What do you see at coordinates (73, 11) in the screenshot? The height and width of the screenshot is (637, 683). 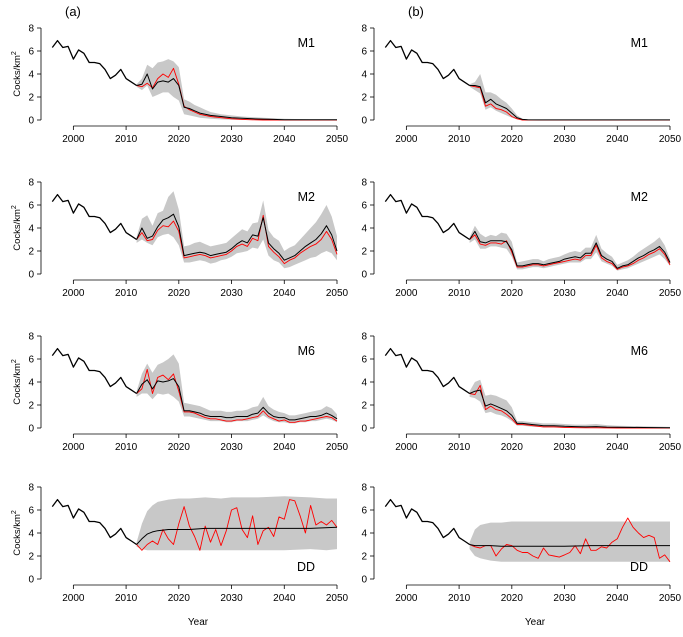 I see `column-label-a: (a)` at bounding box center [73, 11].